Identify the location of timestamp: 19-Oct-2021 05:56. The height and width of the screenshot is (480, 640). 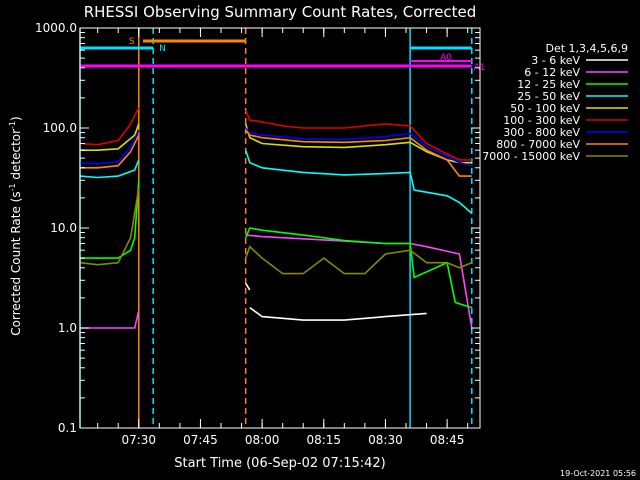
(598, 473).